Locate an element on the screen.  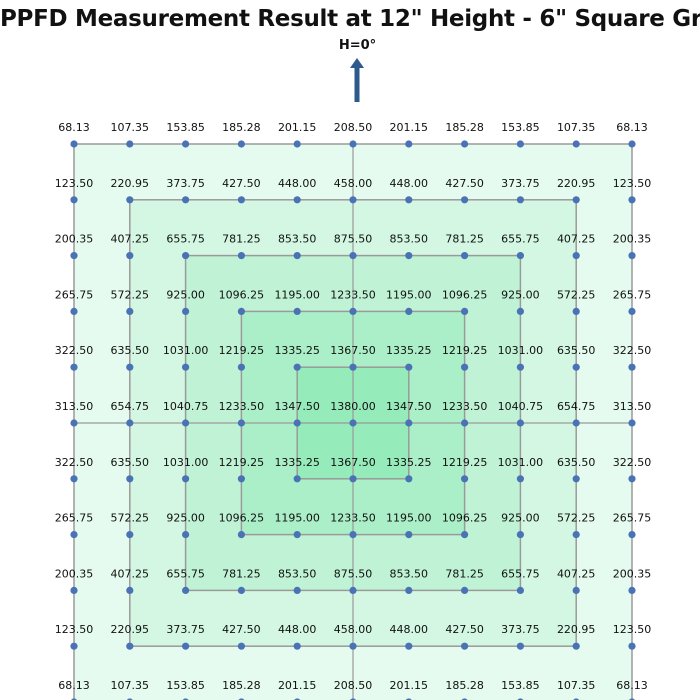
ppfd-value-label: 407.25 is located at coordinates (576, 239).